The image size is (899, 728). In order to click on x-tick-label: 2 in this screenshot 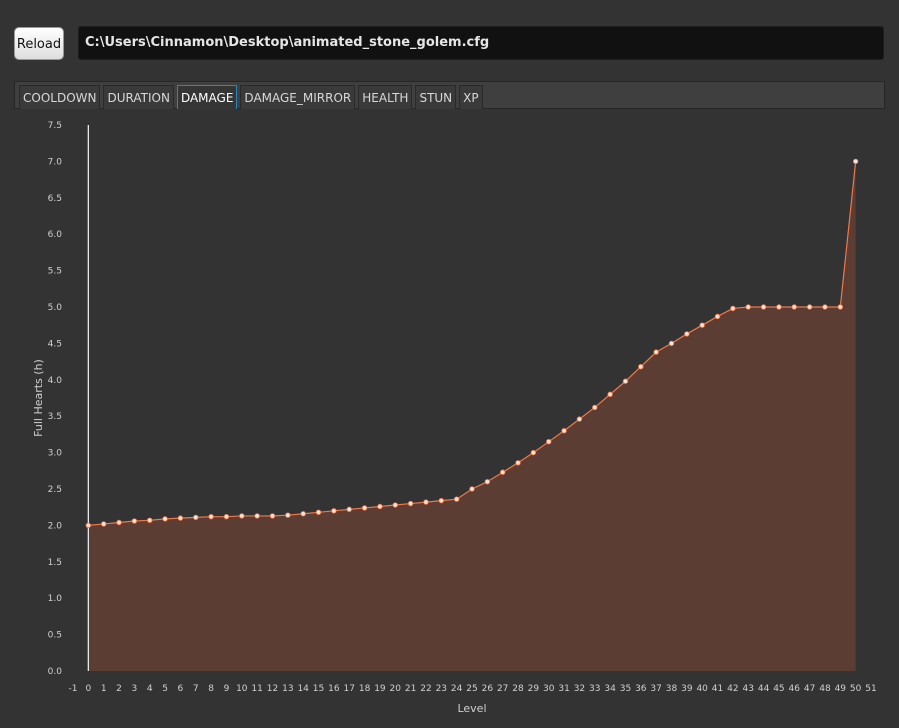, I will do `click(119, 689)`.